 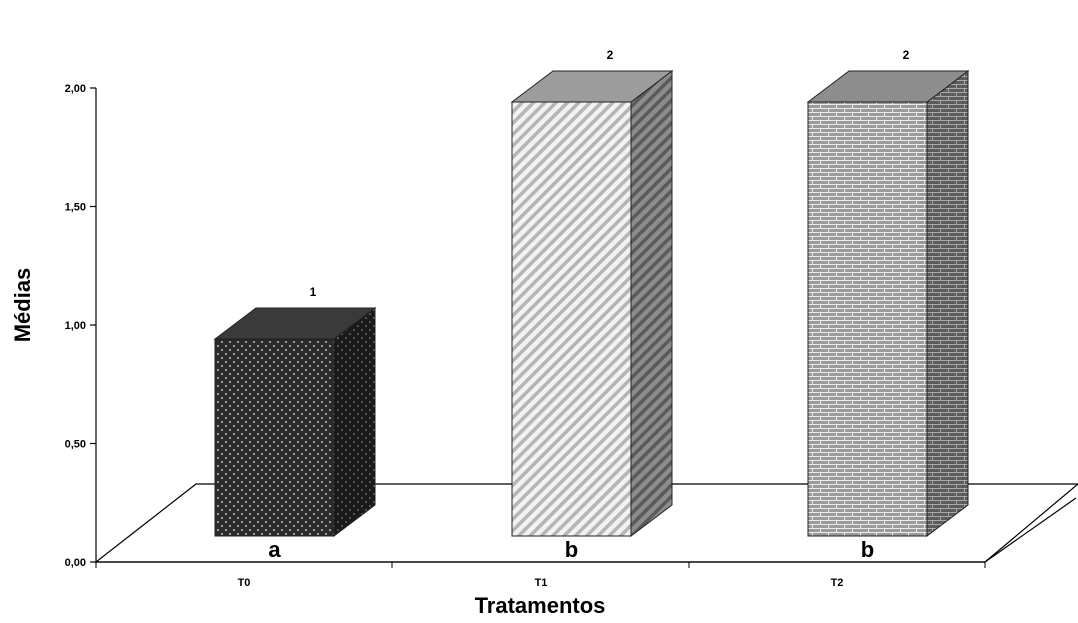 What do you see at coordinates (867, 319) in the screenshot?
I see `bar-t2` at bounding box center [867, 319].